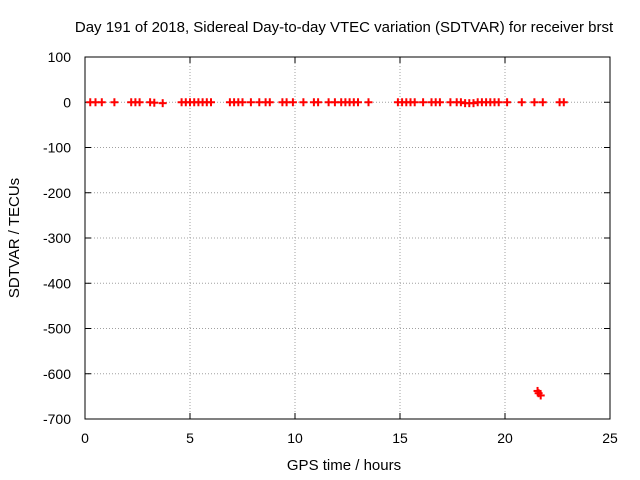 This screenshot has width=640, height=480. I want to click on x-tick-label: 10, so click(295, 438).